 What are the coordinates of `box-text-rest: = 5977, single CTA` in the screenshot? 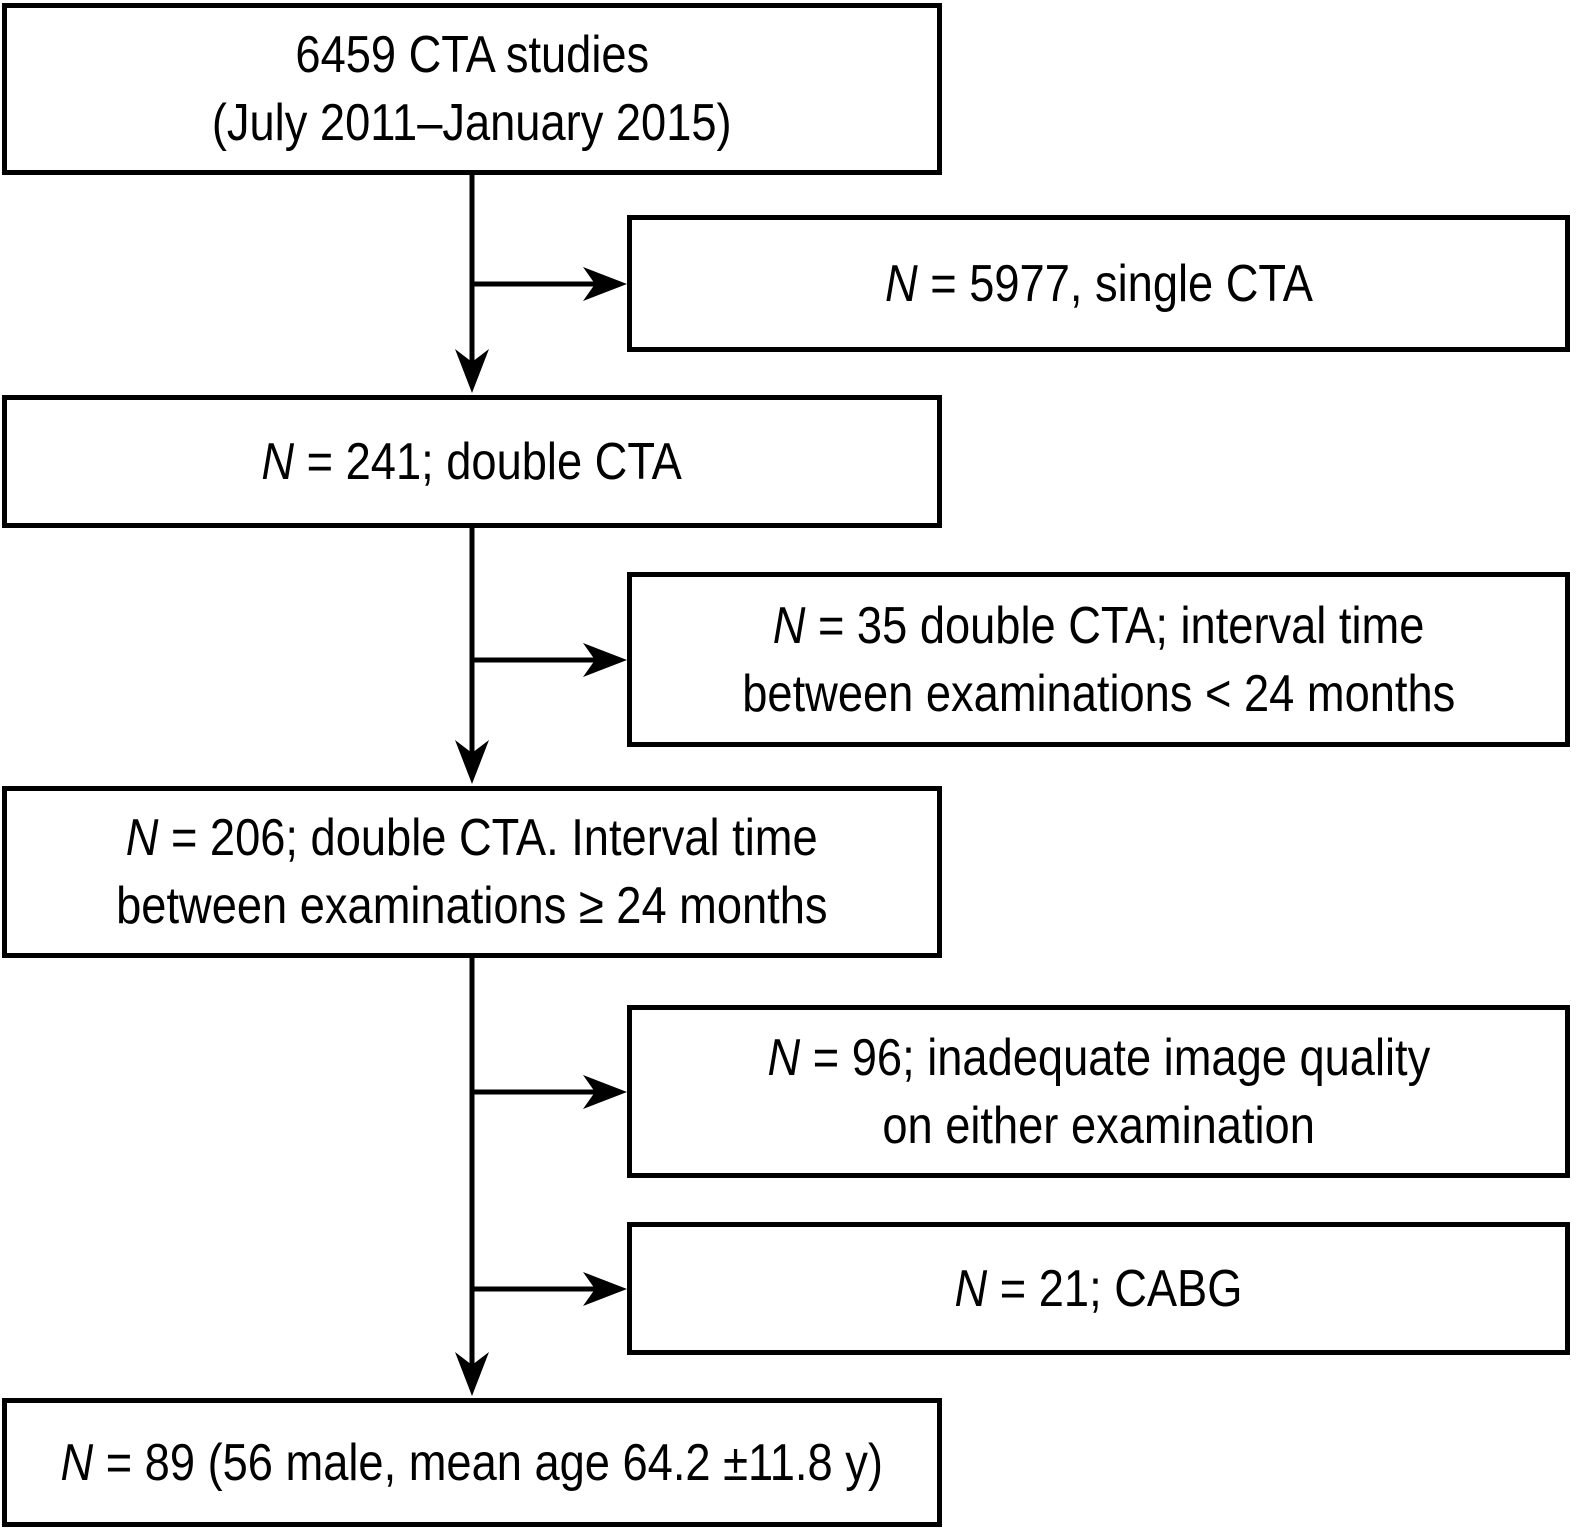 It's located at (1115, 283).